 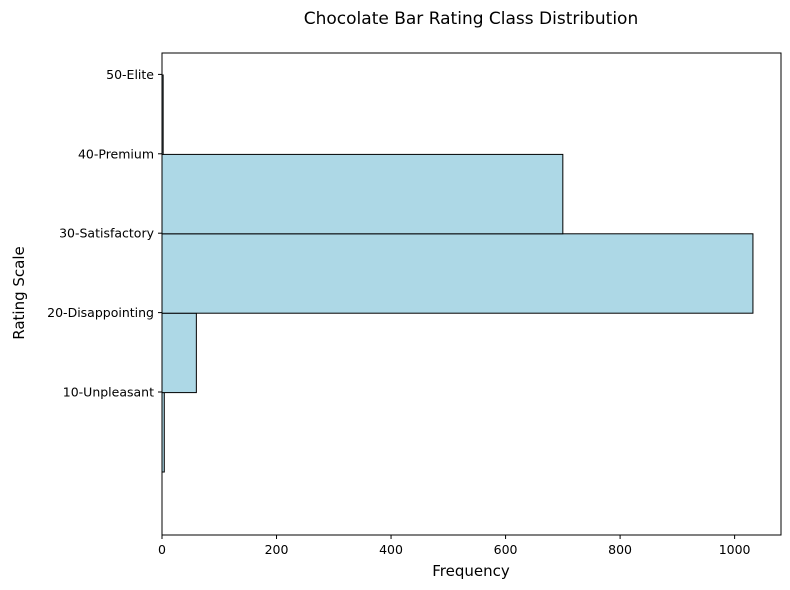 What do you see at coordinates (391, 549) in the screenshot?
I see `x-tick-label: 400` at bounding box center [391, 549].